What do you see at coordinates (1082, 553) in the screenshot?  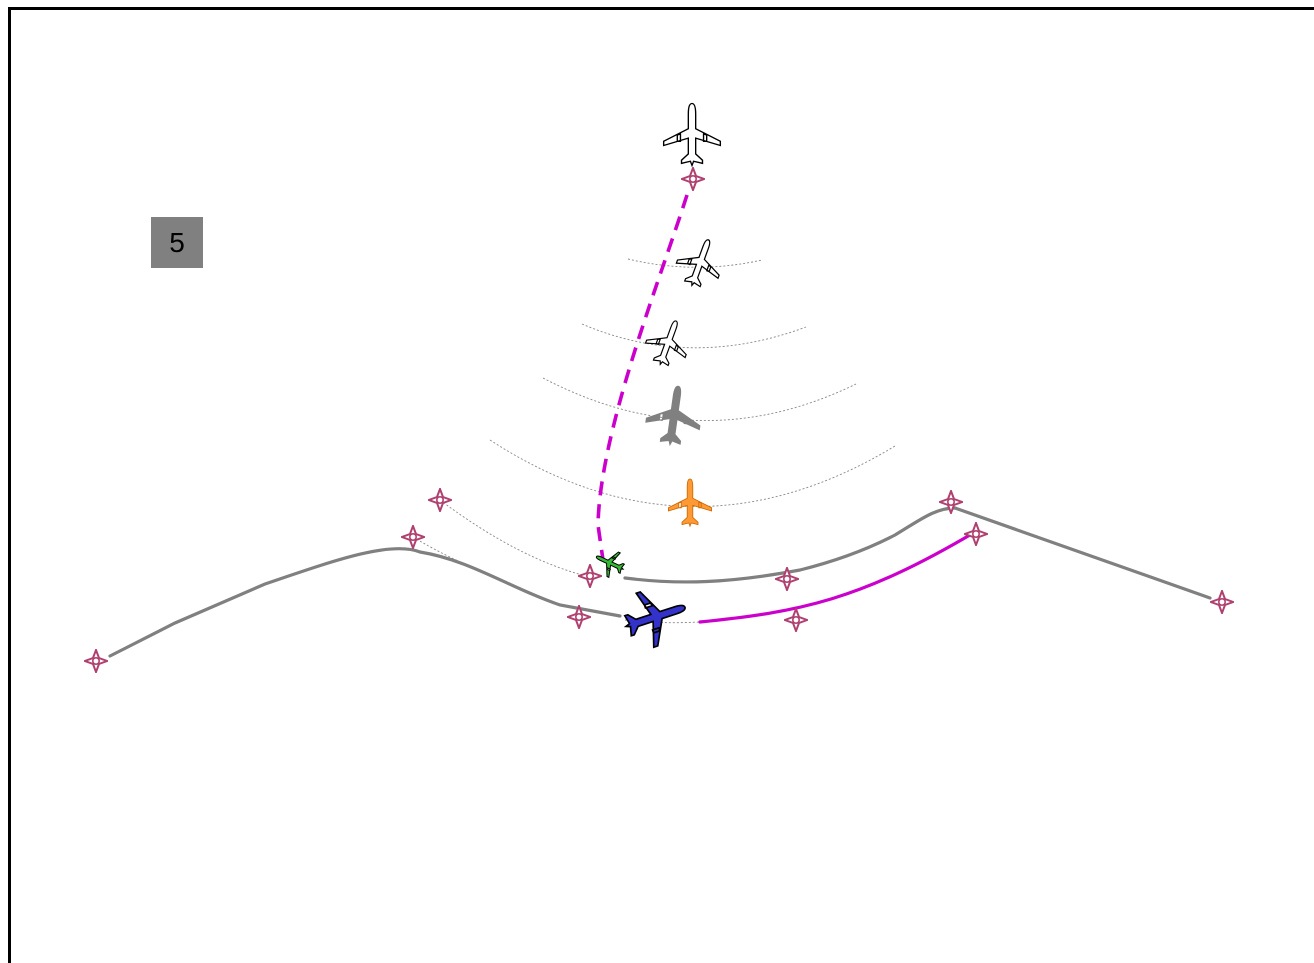 I see `route-leg-east` at bounding box center [1082, 553].